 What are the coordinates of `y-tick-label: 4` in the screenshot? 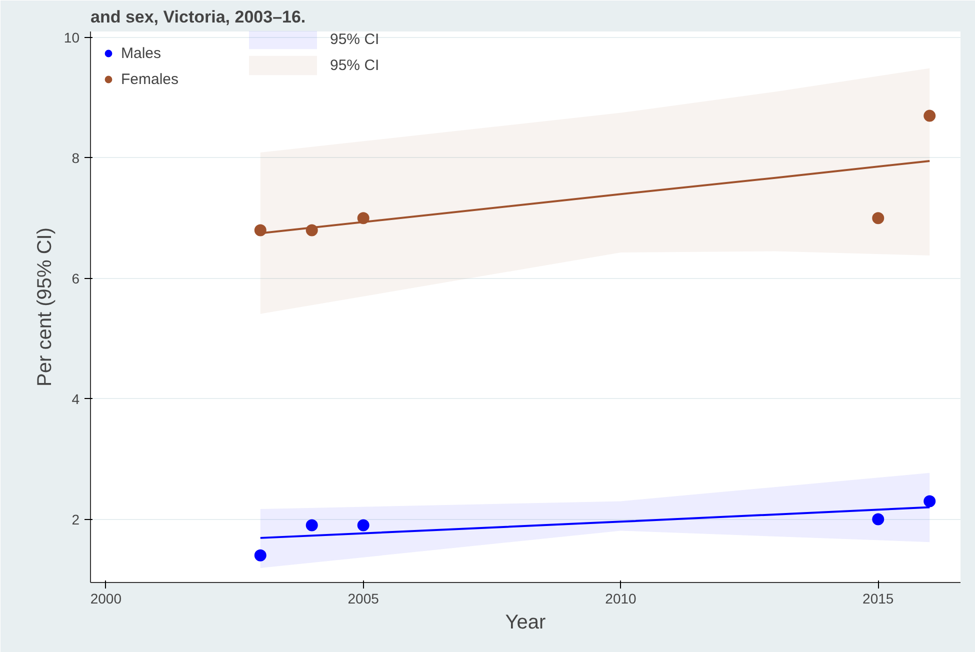 It's located at (76, 398).